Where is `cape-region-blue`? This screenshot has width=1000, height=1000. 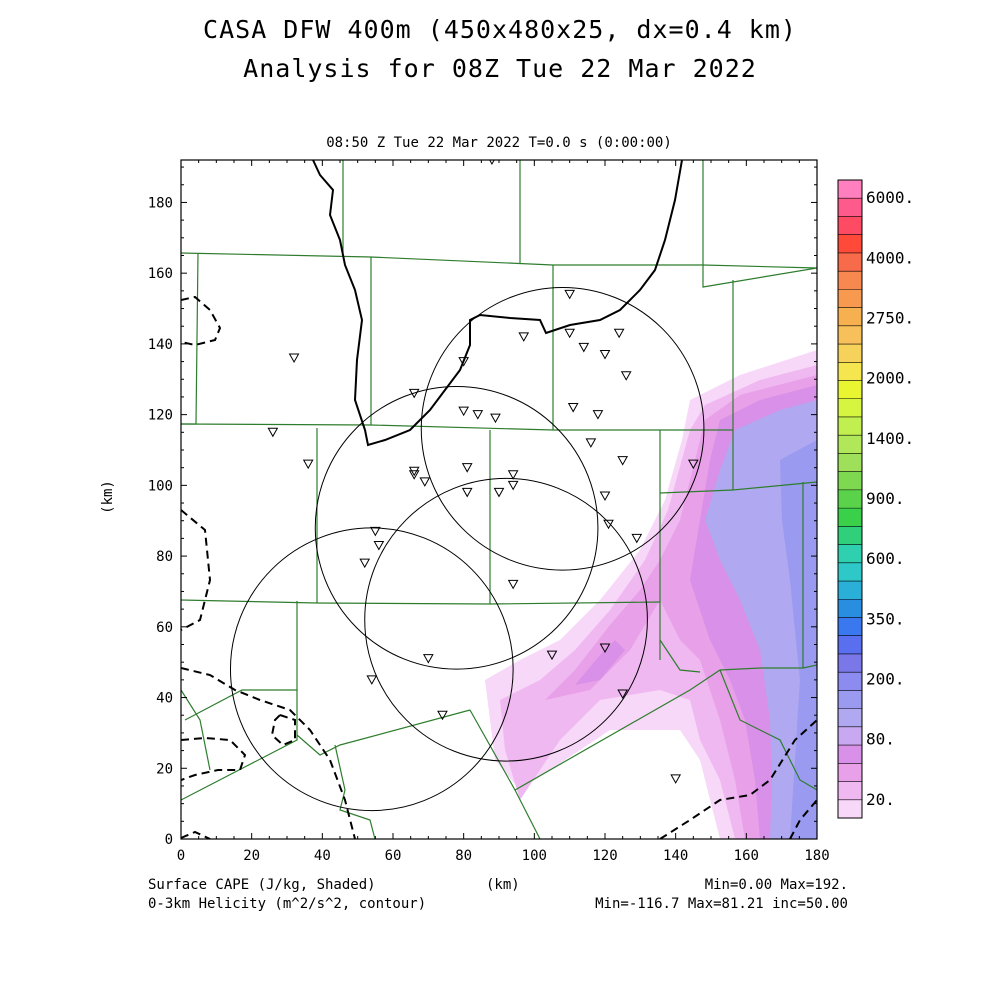 cape-region-blue is located at coordinates (798, 639).